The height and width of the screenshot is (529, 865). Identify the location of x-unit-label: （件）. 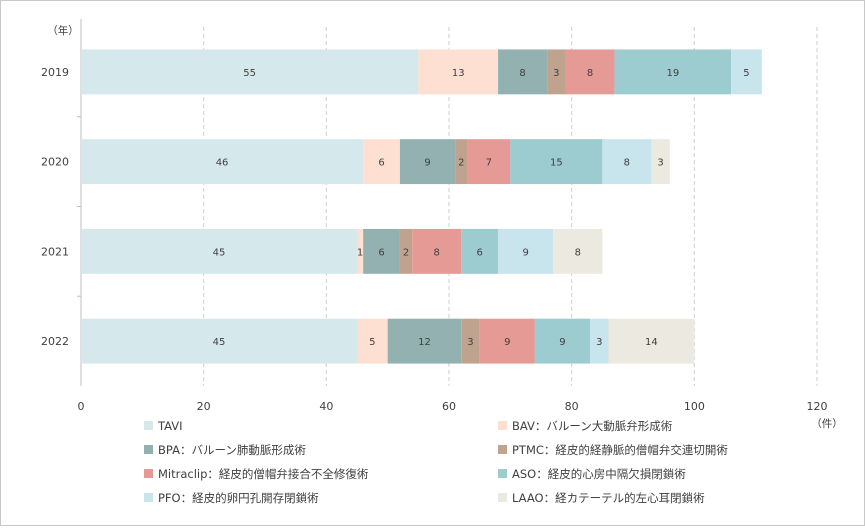
(827, 424).